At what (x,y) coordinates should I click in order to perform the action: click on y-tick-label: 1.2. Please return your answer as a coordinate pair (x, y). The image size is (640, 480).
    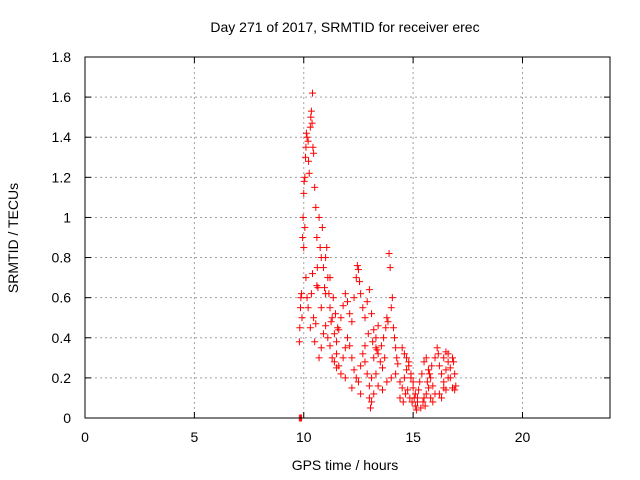
    Looking at the image, I should click on (62, 177).